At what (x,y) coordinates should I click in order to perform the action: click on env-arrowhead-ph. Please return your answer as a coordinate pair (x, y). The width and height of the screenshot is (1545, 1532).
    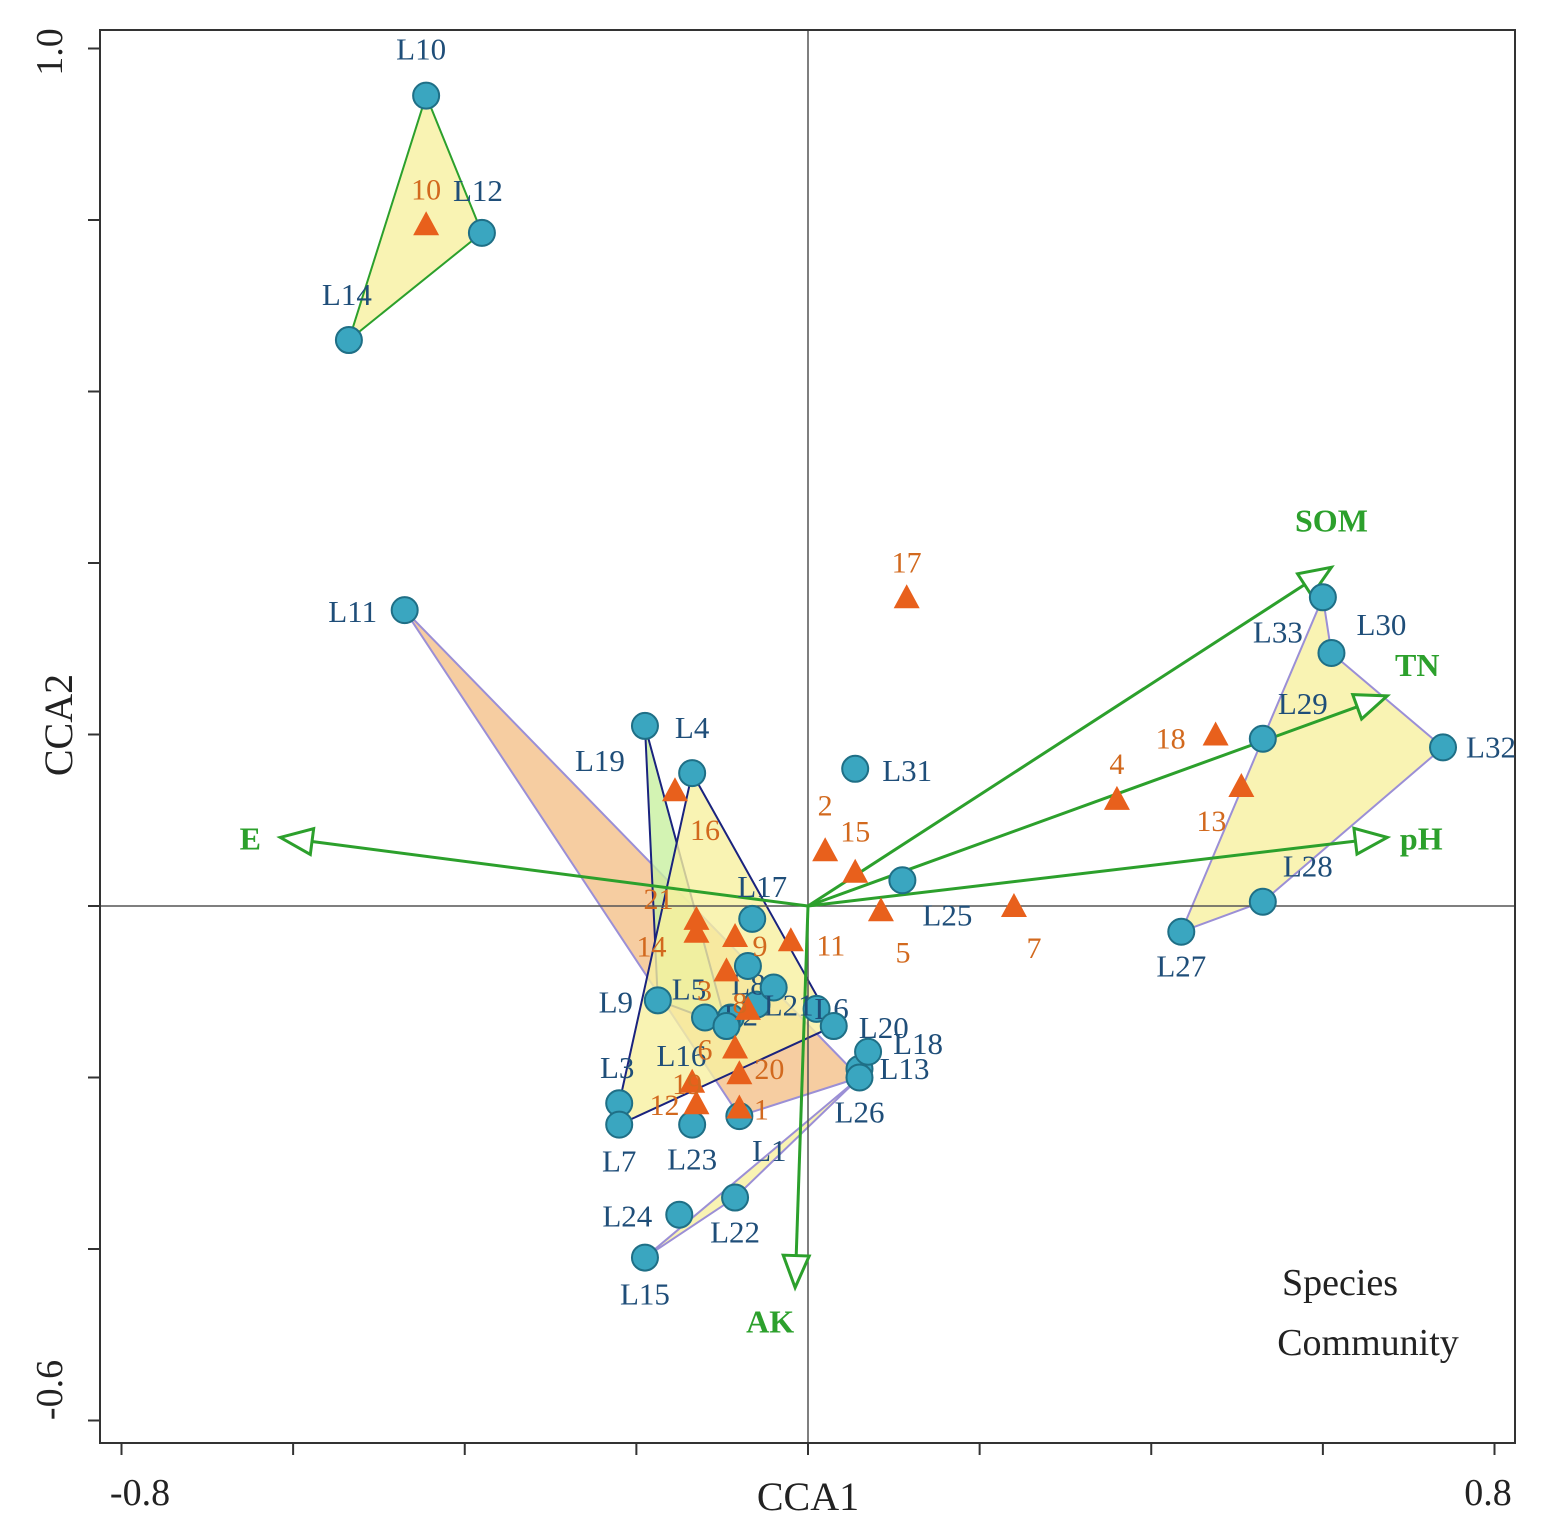
    Looking at the image, I should click on (1372, 841).